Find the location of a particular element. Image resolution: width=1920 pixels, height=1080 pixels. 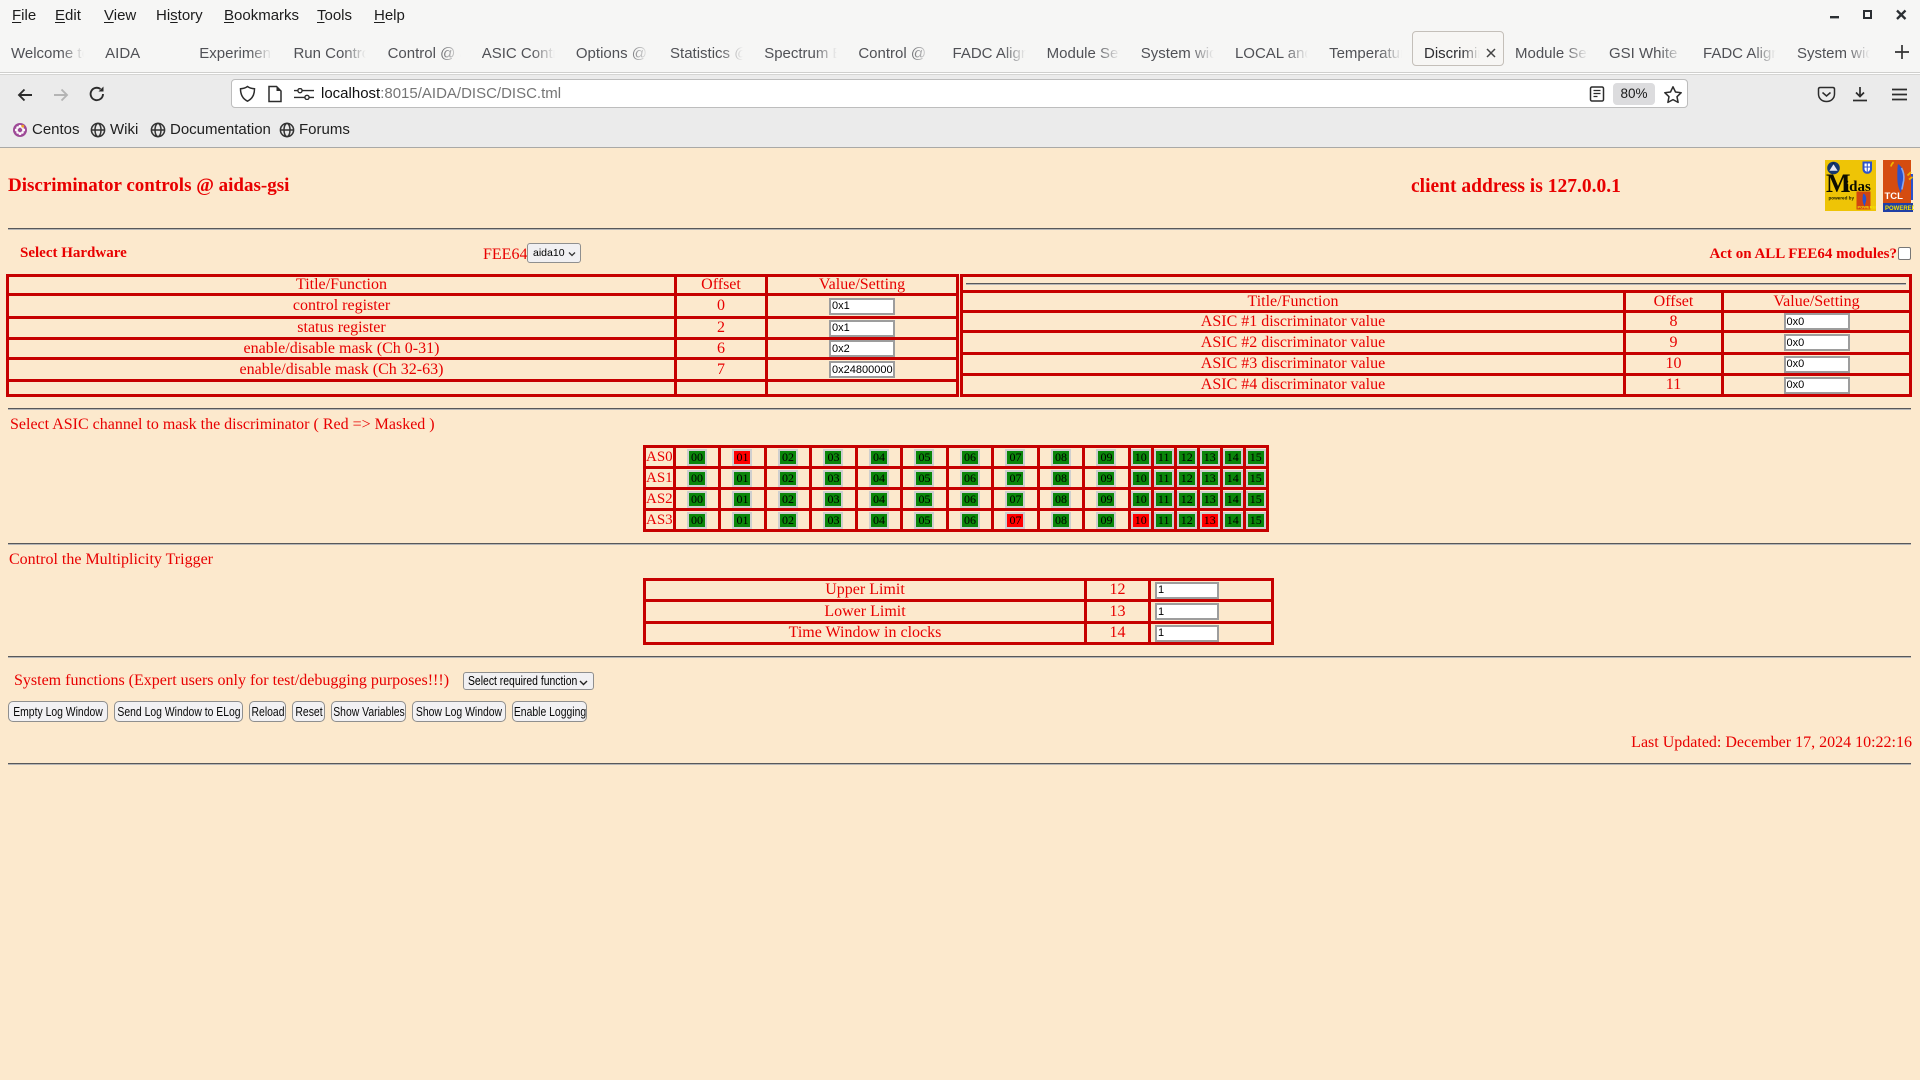

svg-text: TCL is located at coordinates (1894, 196).